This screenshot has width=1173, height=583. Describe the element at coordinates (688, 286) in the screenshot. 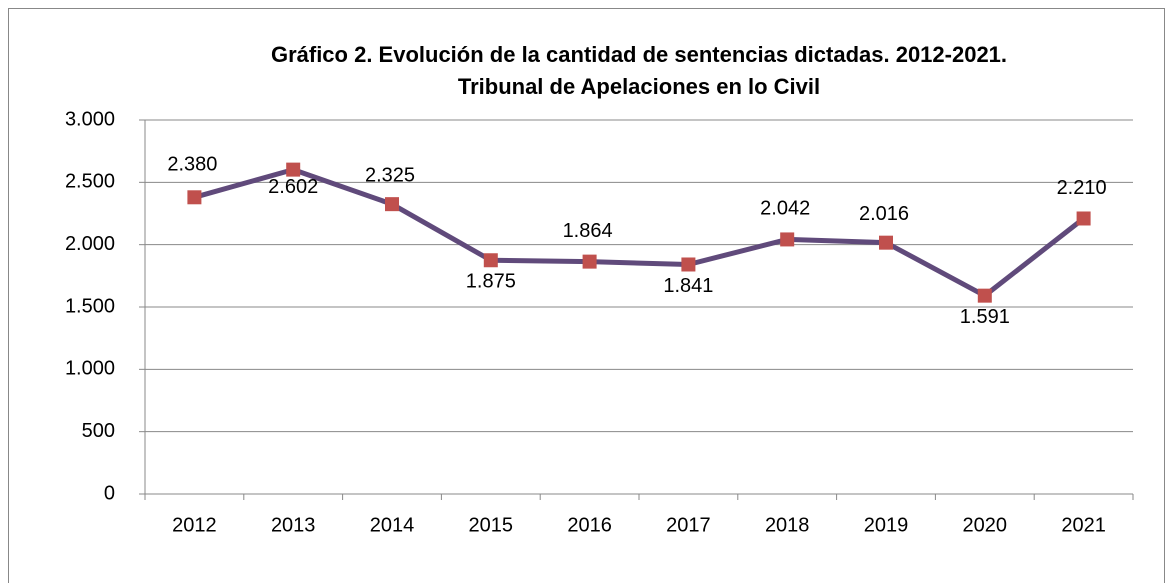

I see `data-label: 1.841` at that location.